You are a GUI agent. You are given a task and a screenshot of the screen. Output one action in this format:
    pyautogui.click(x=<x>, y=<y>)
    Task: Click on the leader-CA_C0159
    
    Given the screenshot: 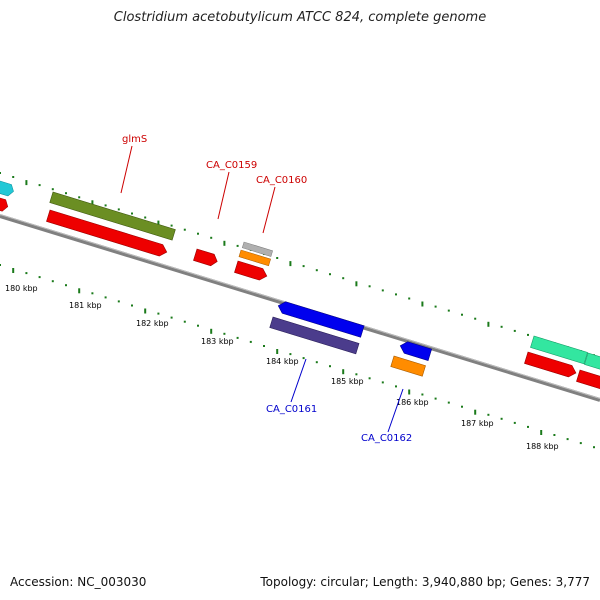 What is the action you would take?
    pyautogui.click(x=223, y=195)
    